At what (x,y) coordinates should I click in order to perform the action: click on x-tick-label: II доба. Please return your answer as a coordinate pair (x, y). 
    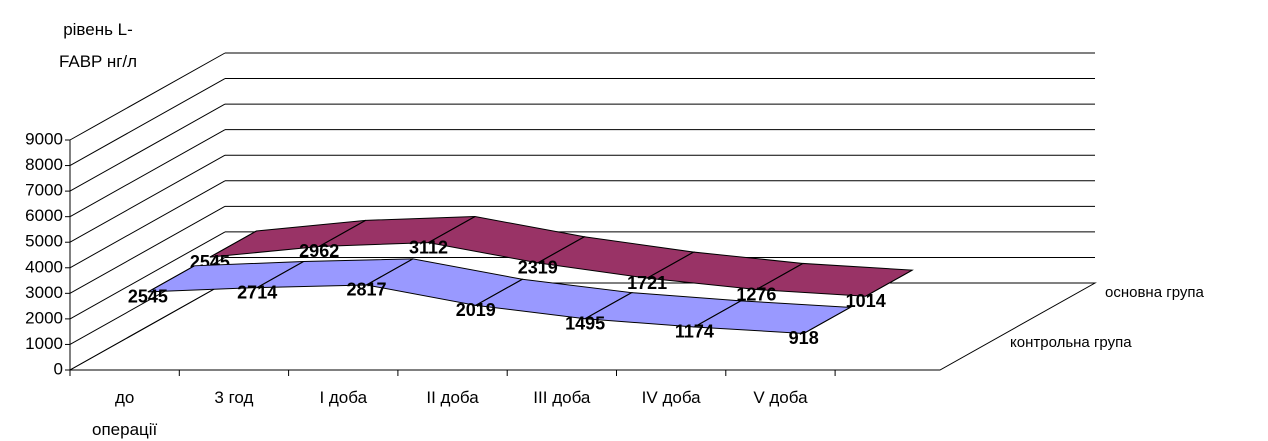
    Looking at the image, I should click on (452, 397).